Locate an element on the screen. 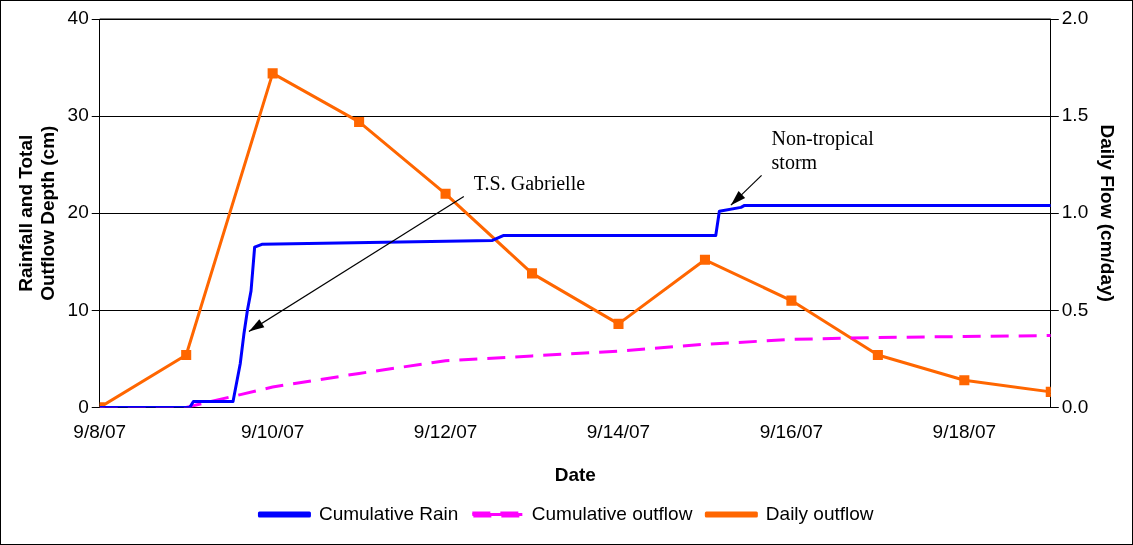  y2-tick-label: 0.0 is located at coordinates (1075, 406).